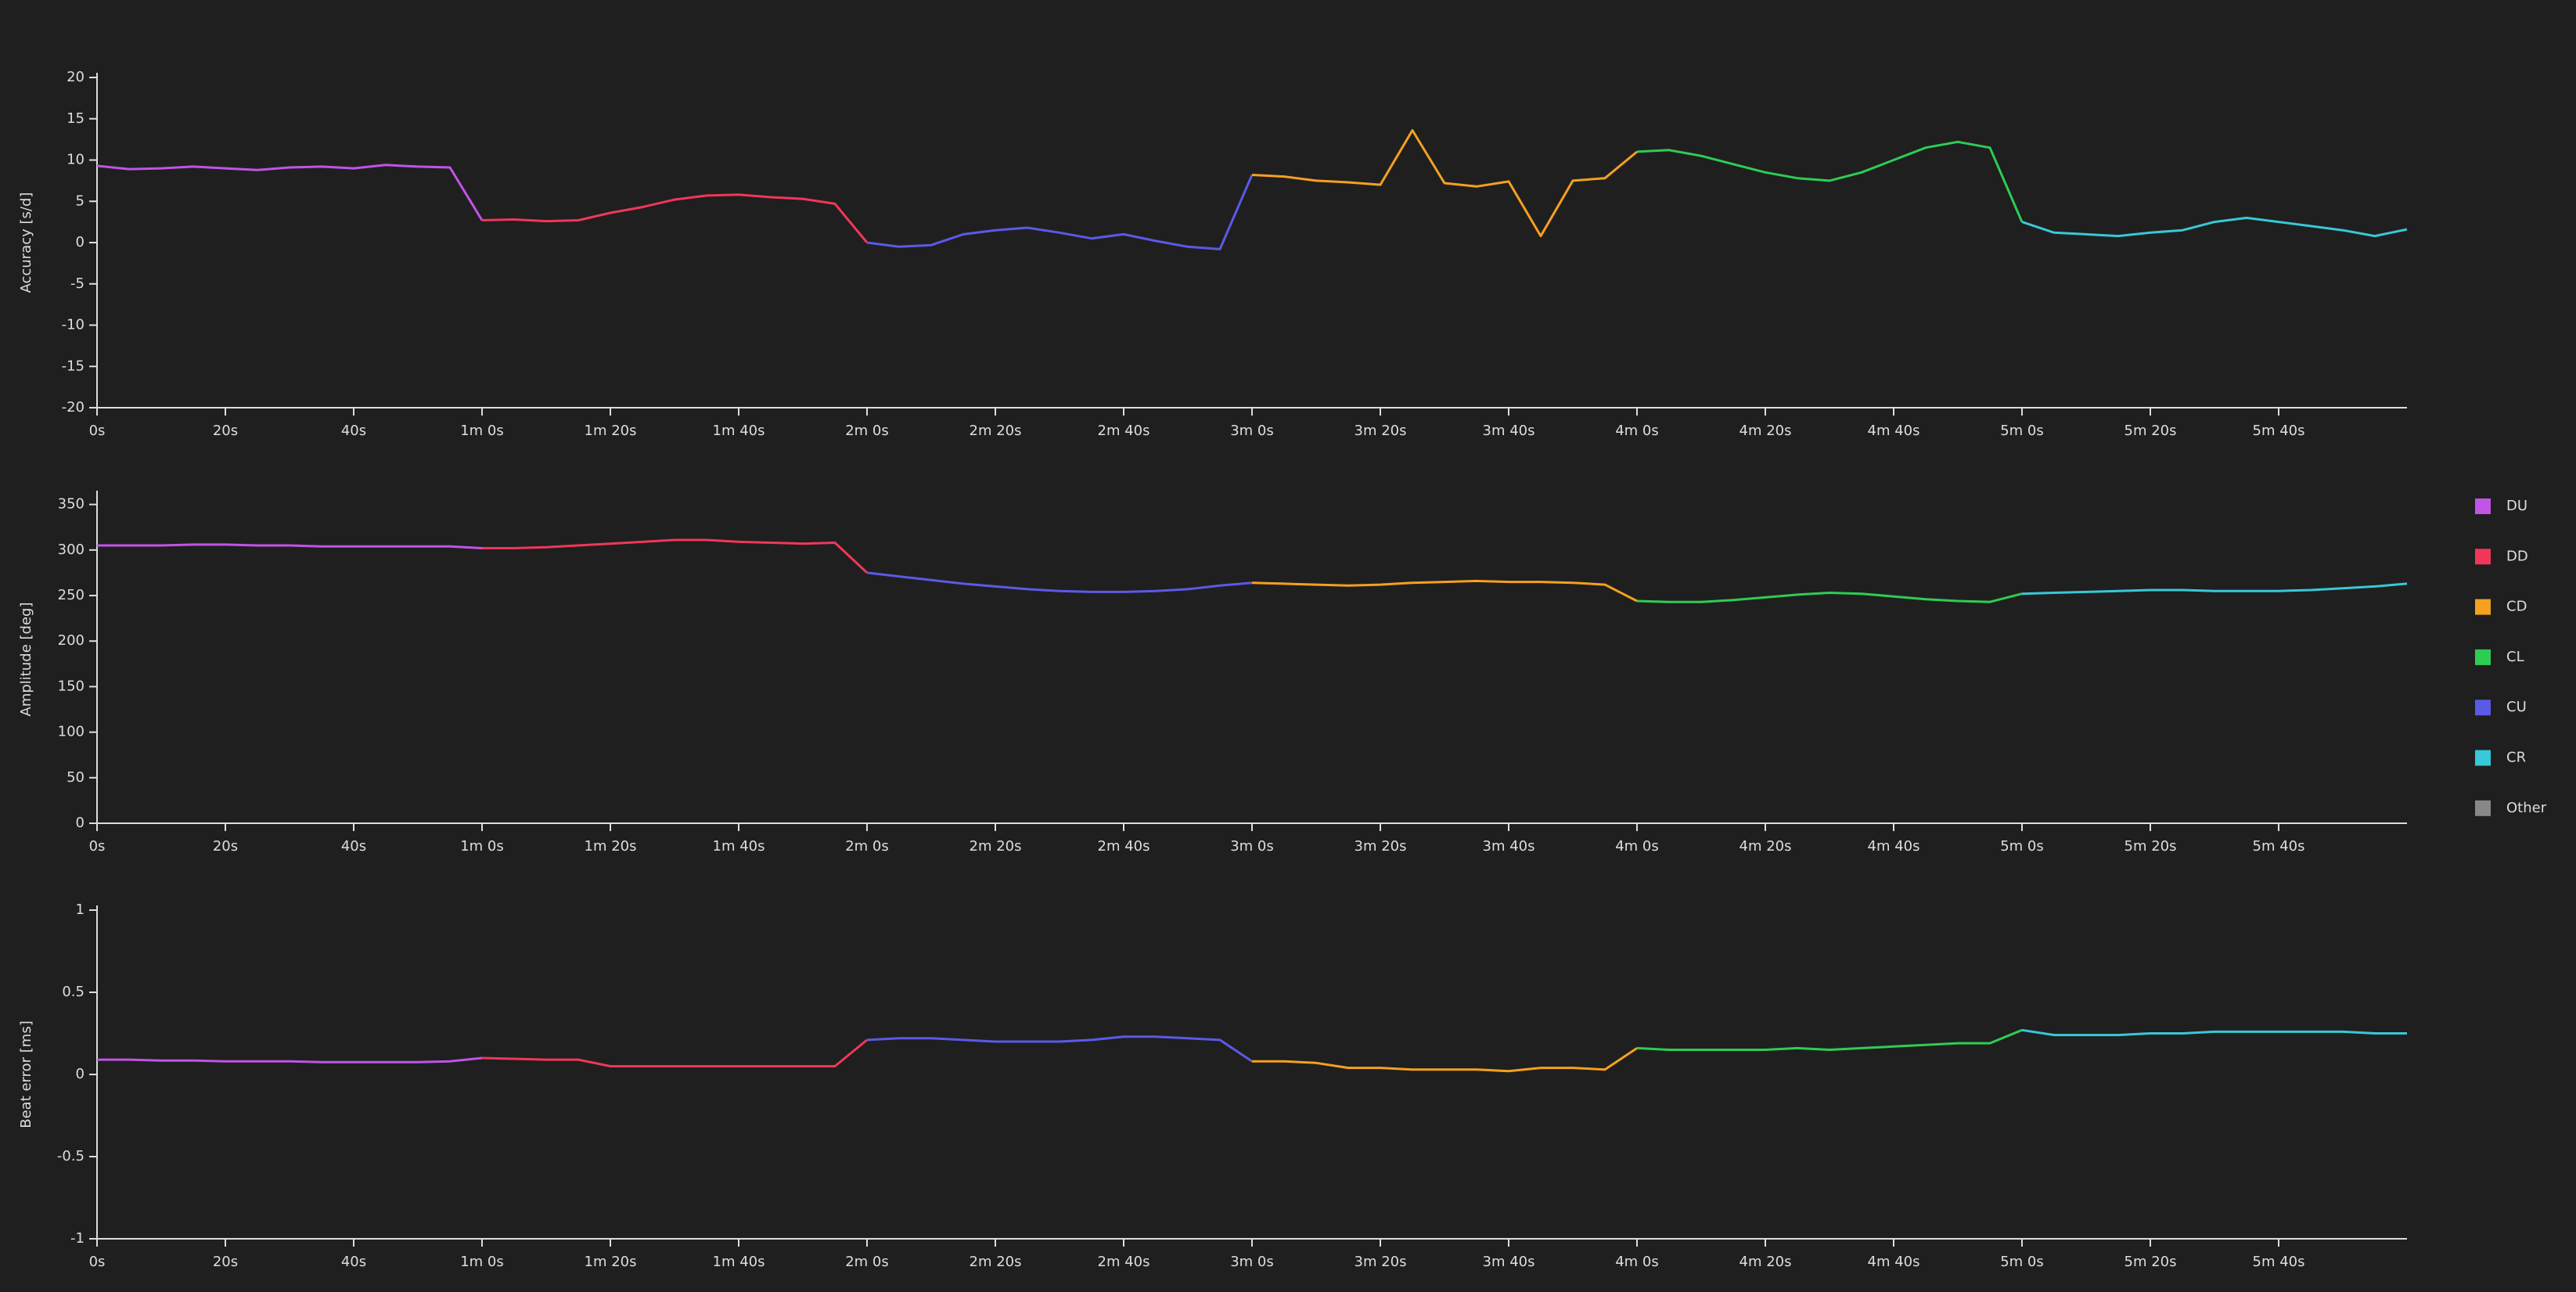 This screenshot has height=1292, width=2576. Describe the element at coordinates (2517, 556) in the screenshot. I see `legend-label: DD` at that location.